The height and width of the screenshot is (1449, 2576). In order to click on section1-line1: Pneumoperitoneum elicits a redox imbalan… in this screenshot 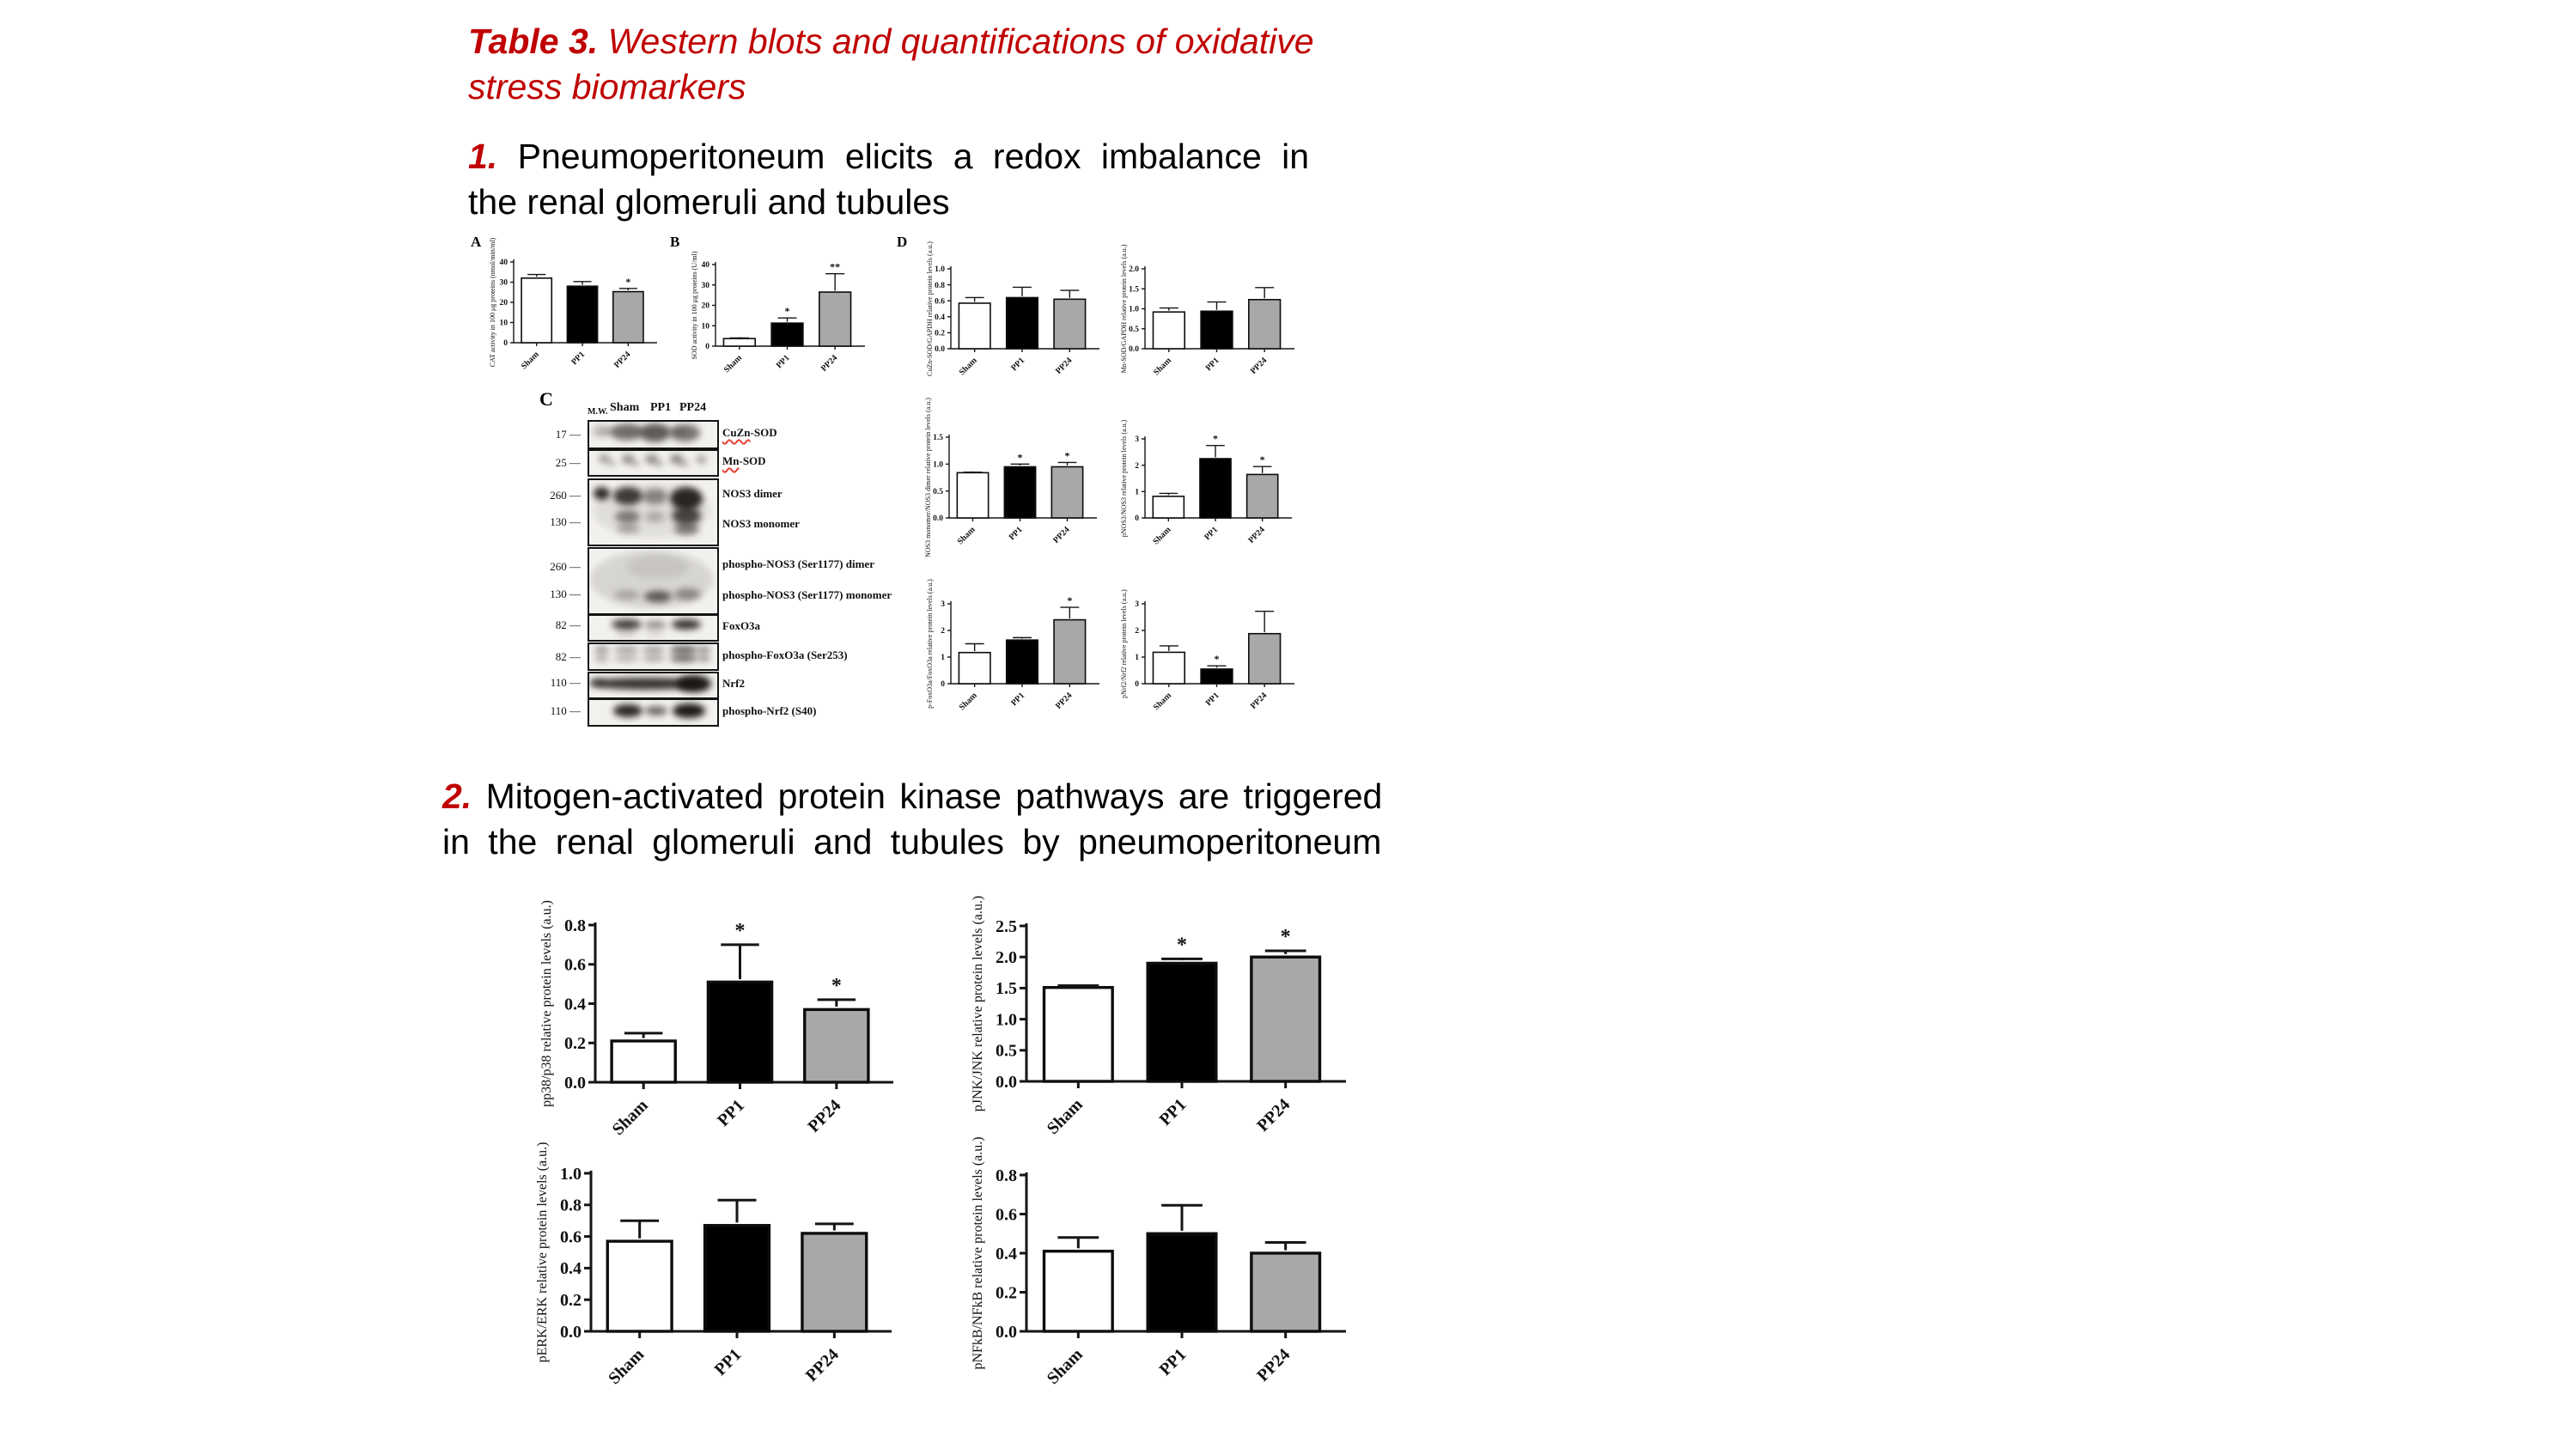, I will do `click(913, 156)`.